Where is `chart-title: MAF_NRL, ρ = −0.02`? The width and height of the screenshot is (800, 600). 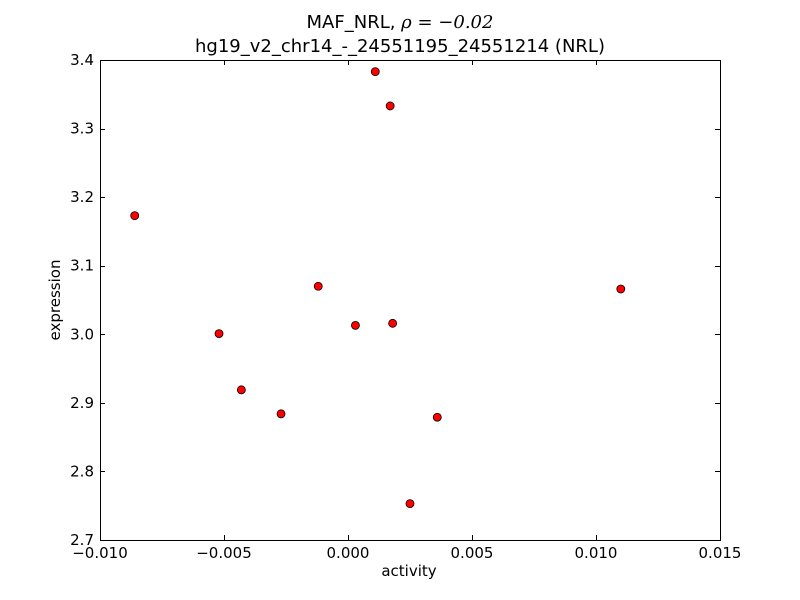
chart-title: MAF_NRL, ρ = −0.02 is located at coordinates (400, 22).